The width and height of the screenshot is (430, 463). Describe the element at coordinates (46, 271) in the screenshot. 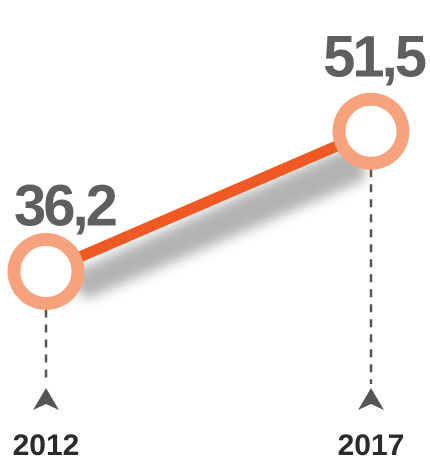

I see `data-point-2012` at that location.